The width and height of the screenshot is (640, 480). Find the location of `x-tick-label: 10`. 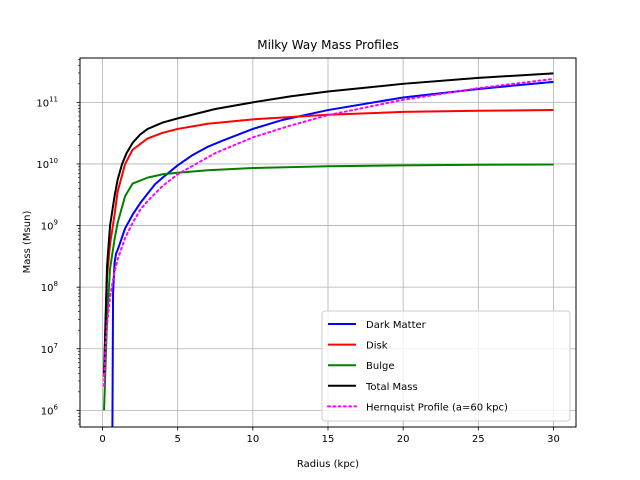

x-tick-label: 10 is located at coordinates (252, 439).